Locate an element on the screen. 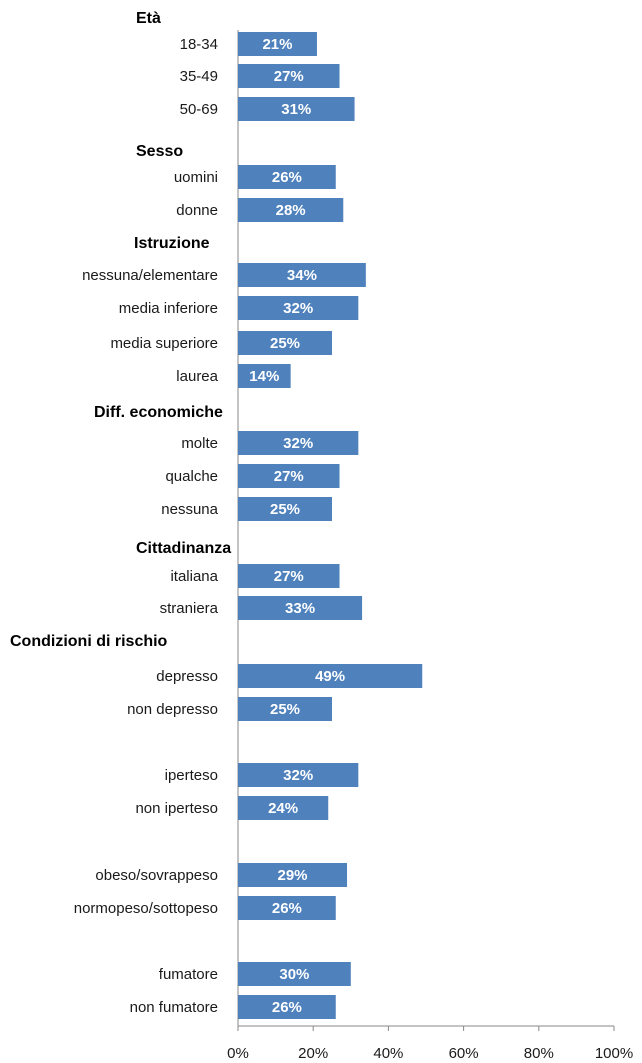  category-label: depresso is located at coordinates (187, 676).